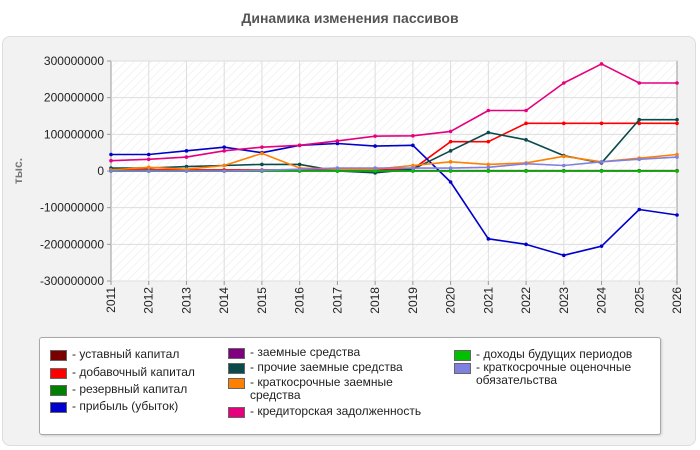 The height and width of the screenshot is (450, 700). Describe the element at coordinates (321, 388) in the screenshot. I see `legend-label: - краткосрочные заемные средства` at that location.